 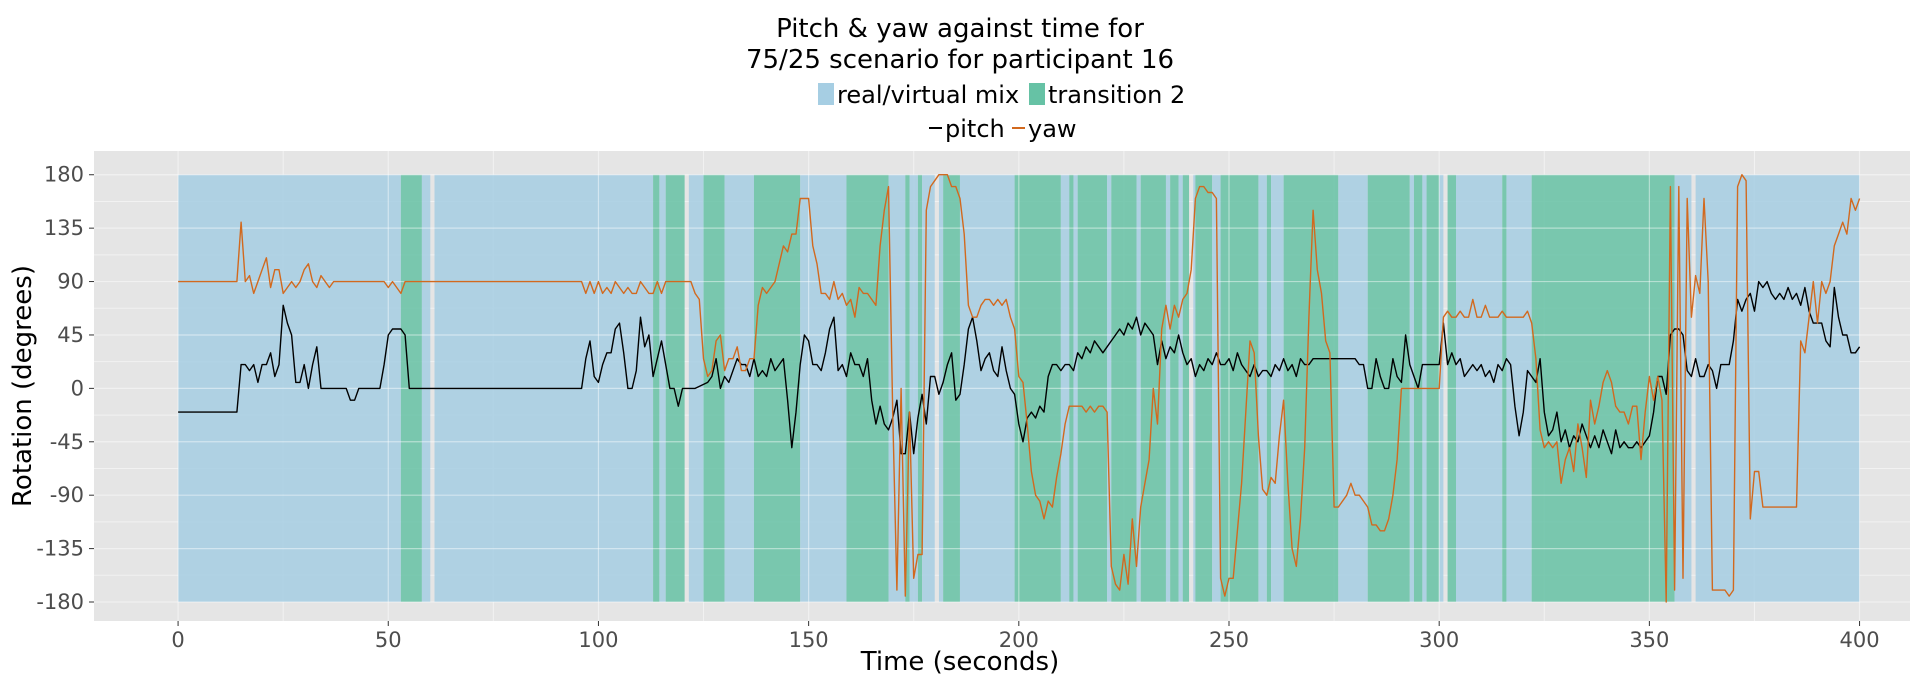 What do you see at coordinates (1052, 129) in the screenshot?
I see `legend-label-yaw: yaw` at bounding box center [1052, 129].